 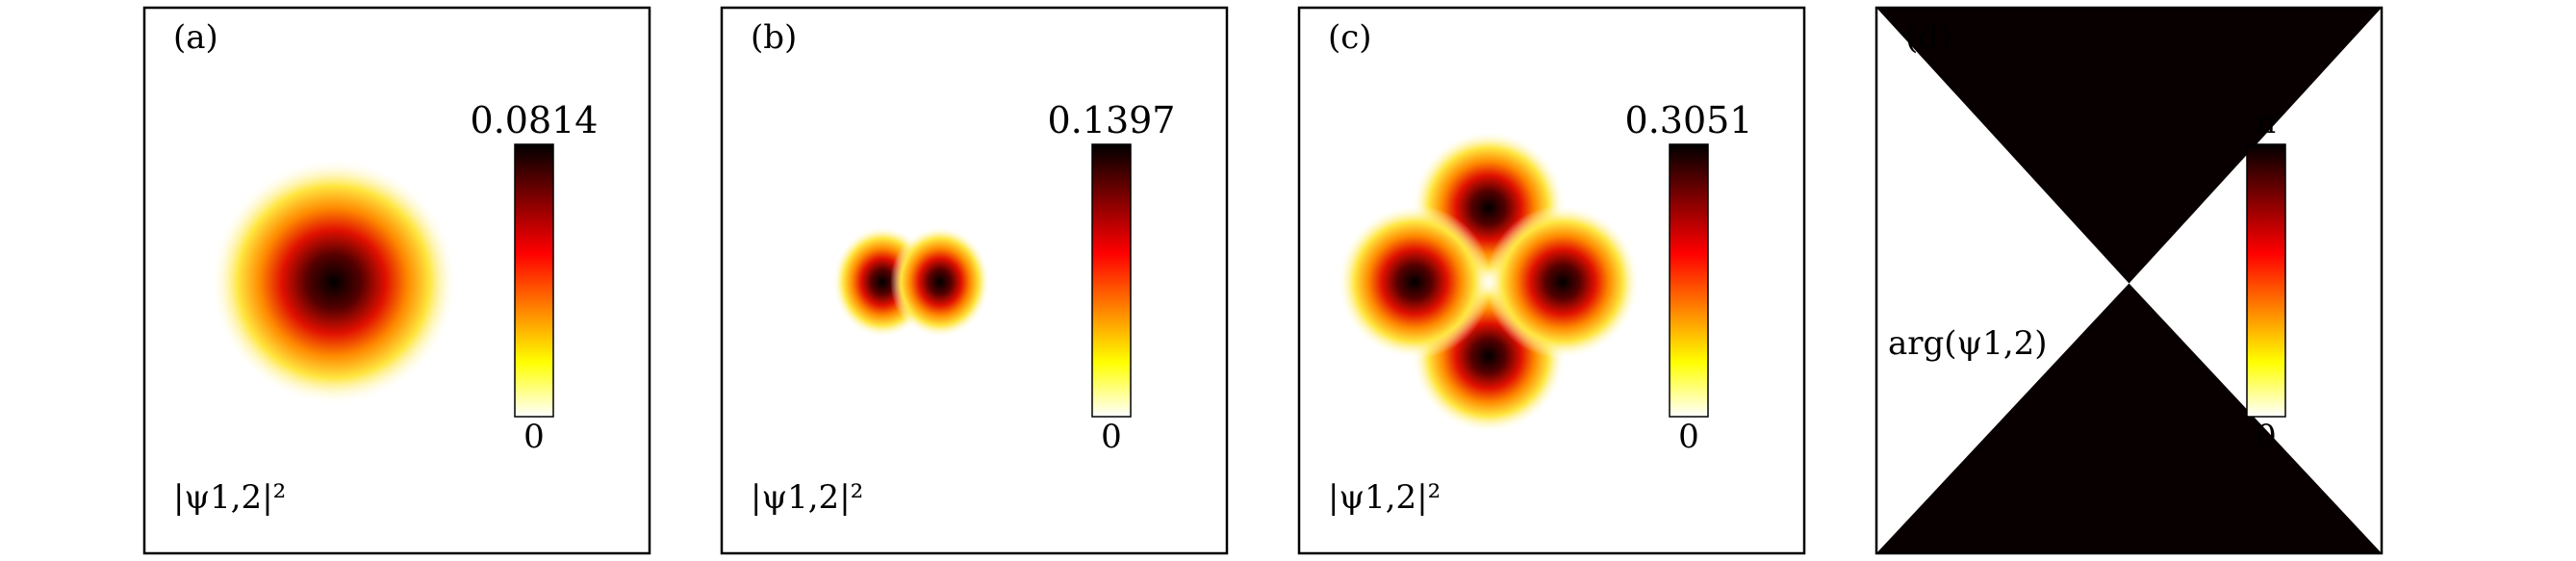 I want to click on quantity-label: arg(ψ1,2), so click(x=1968, y=344).